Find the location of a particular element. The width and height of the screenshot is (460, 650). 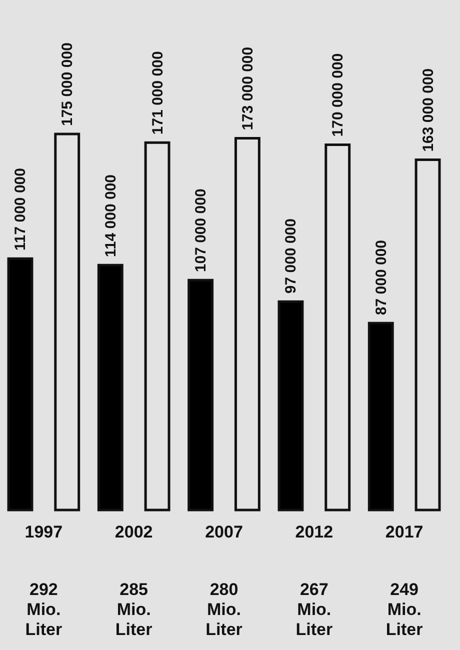

data-label: 117 000 000 is located at coordinates (21, 209).